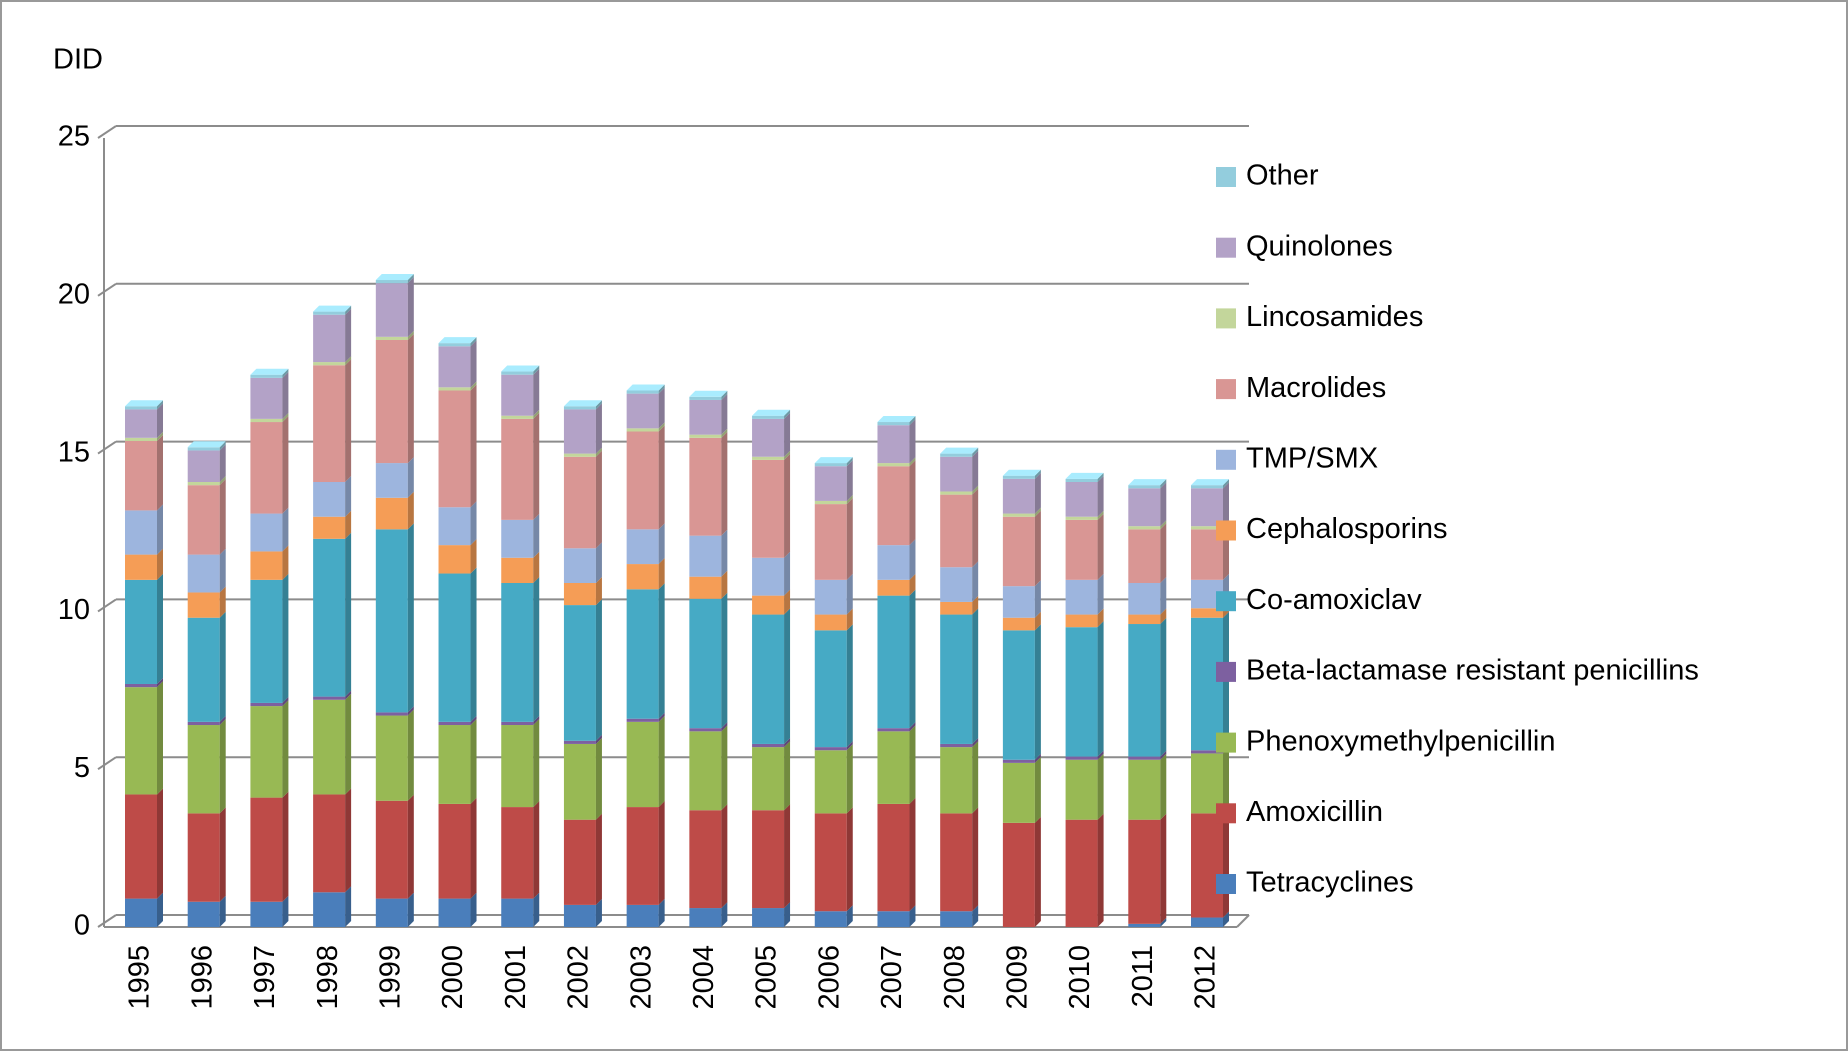 This screenshot has width=1848, height=1051. Describe the element at coordinates (1334, 317) in the screenshot. I see `legend-label: Lincosamides` at that location.